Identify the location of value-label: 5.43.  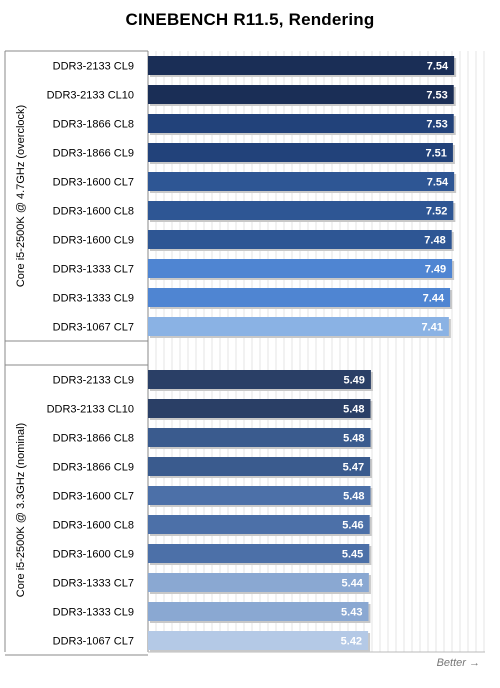
(351, 613).